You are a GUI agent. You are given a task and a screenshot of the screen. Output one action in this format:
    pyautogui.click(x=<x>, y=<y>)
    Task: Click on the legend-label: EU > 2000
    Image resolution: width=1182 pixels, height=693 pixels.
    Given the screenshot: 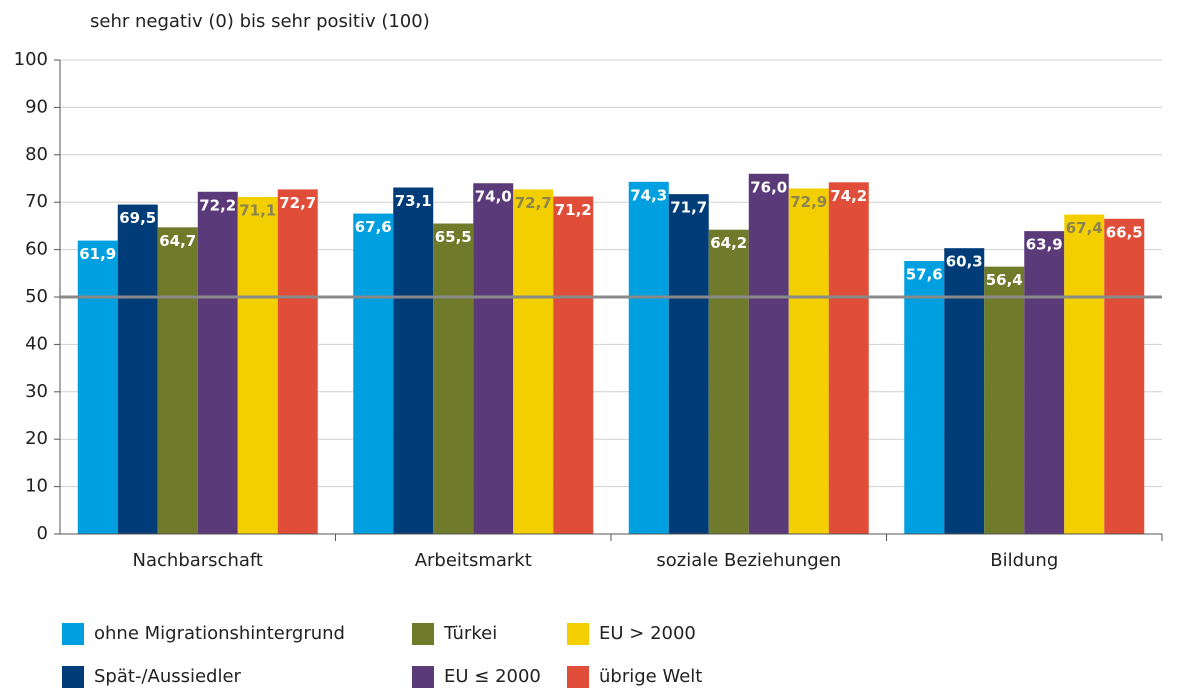 What is the action you would take?
    pyautogui.click(x=647, y=633)
    